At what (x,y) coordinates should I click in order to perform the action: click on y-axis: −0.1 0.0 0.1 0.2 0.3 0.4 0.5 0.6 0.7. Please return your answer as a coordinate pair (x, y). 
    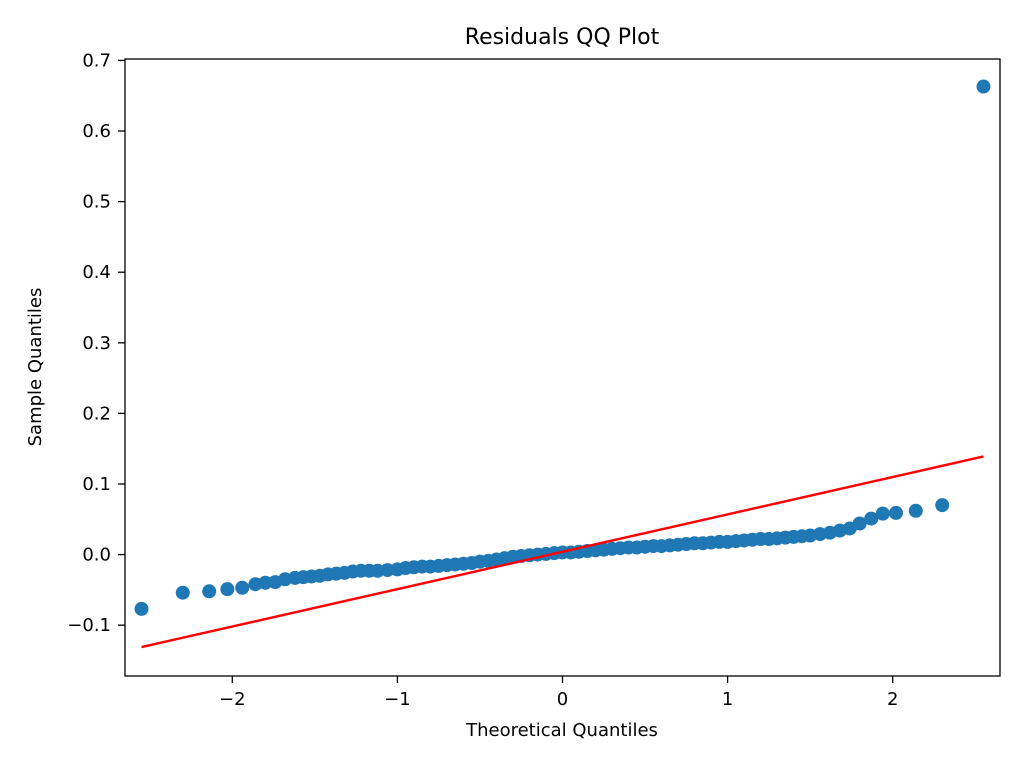
    Looking at the image, I should click on (96, 343).